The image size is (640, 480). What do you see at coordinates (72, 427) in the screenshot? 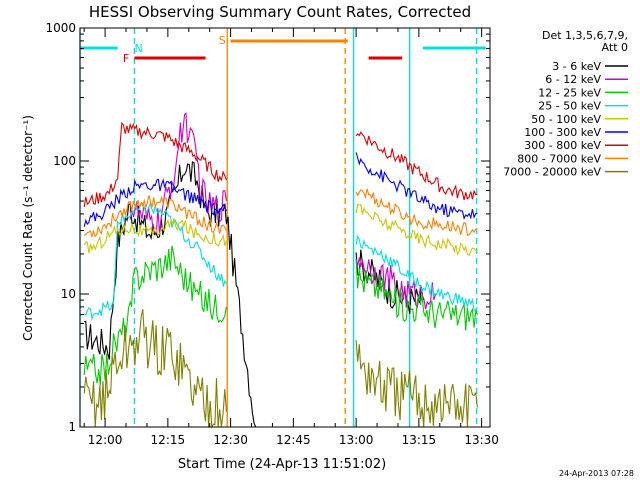
I see `y-tick-label: 1` at bounding box center [72, 427].